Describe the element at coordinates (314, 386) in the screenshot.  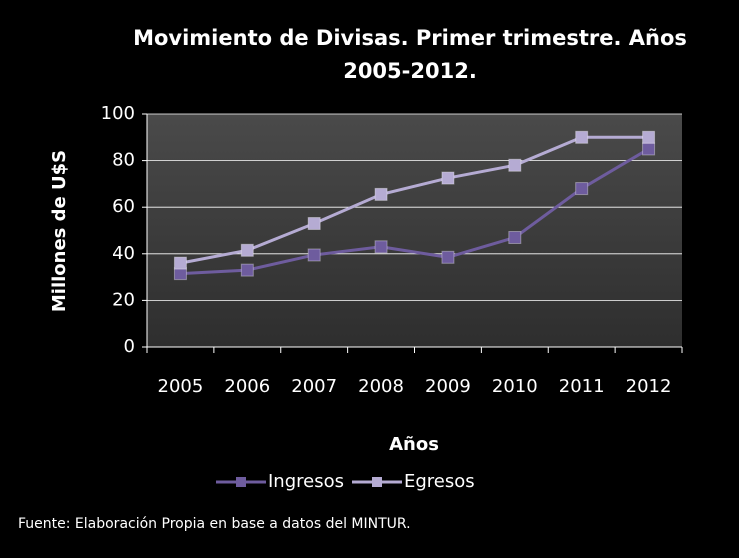
I see `x-tick-label: 2007` at that location.